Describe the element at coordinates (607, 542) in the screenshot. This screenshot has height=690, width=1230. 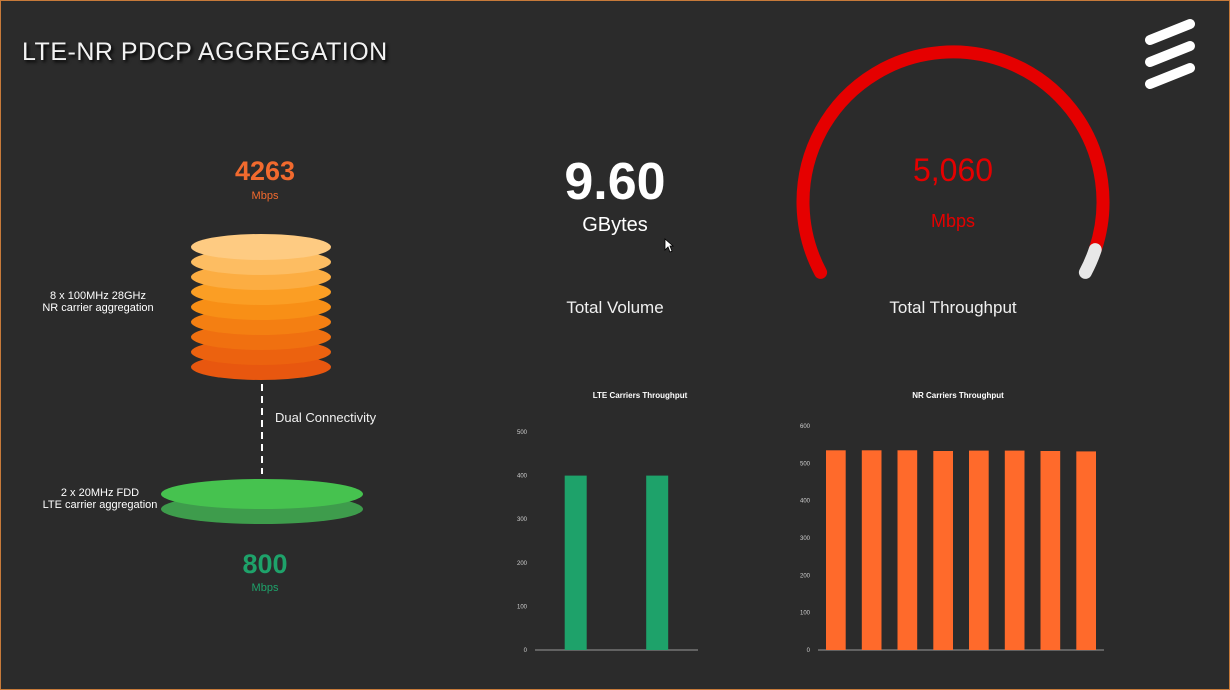
I see `lte-carriers-chart: 0 100 200 300 400 500` at that location.